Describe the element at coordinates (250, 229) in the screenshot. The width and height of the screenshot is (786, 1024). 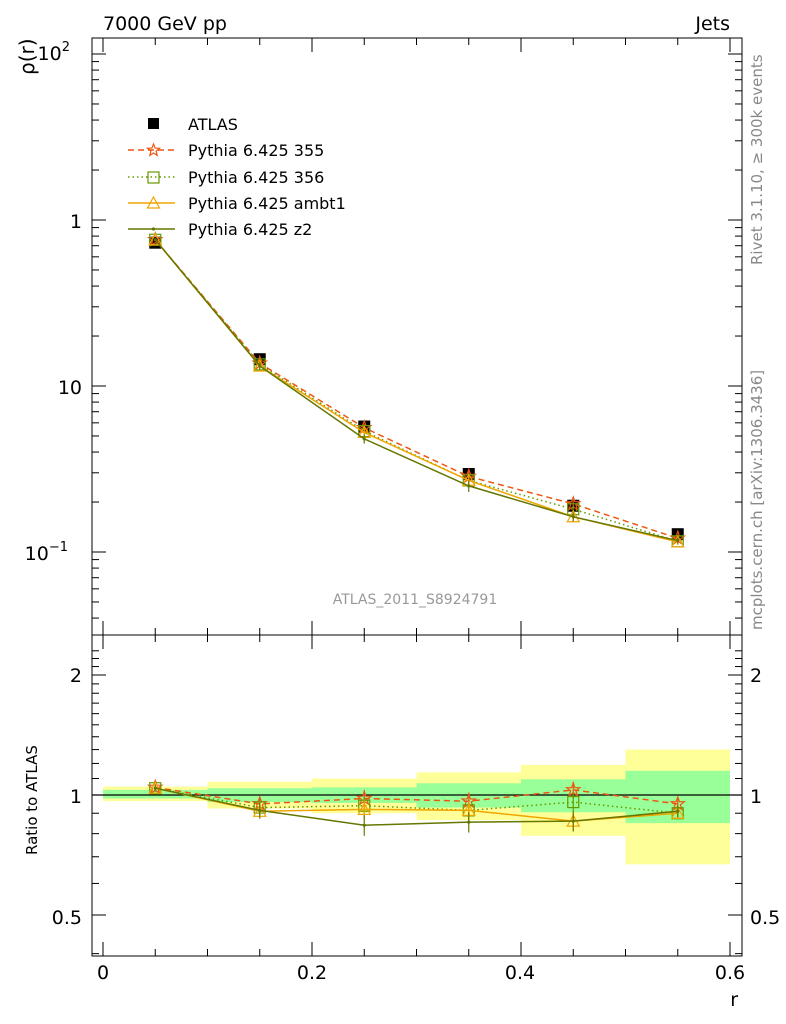
I see `legend-z2-label: Pythia 6.425 z2` at that location.